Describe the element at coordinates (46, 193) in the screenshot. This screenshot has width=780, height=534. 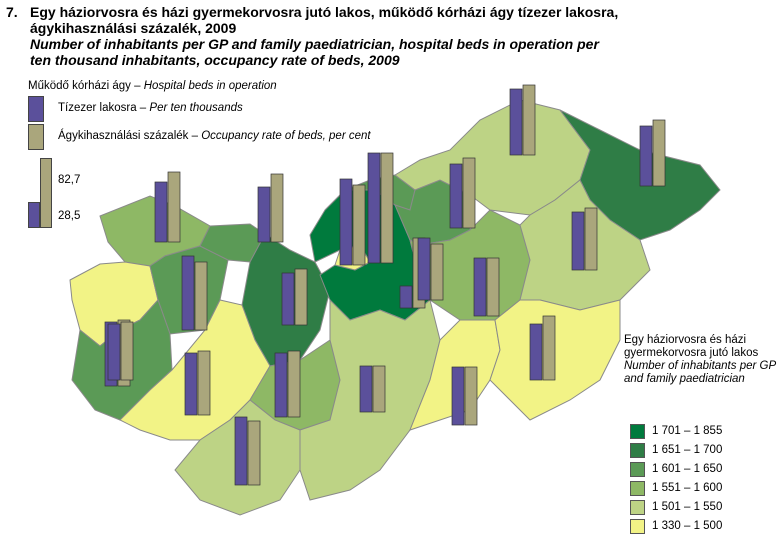
I see `scale-max-bar` at that location.